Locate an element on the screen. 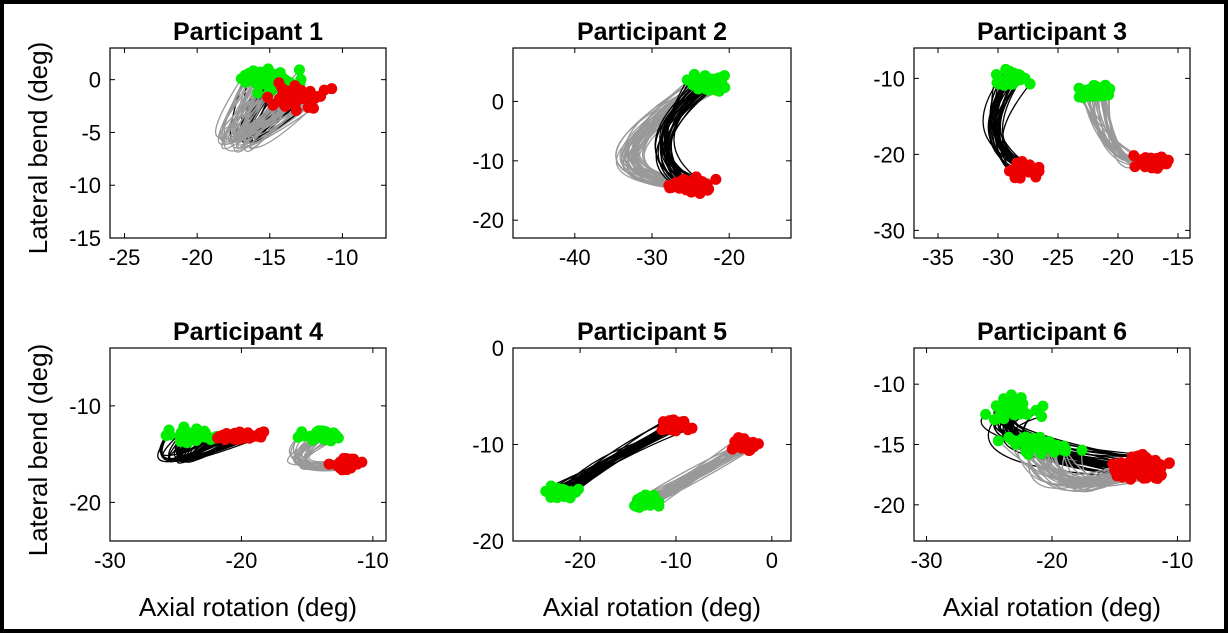  y-tick-label: -5 is located at coordinates (91, 132).